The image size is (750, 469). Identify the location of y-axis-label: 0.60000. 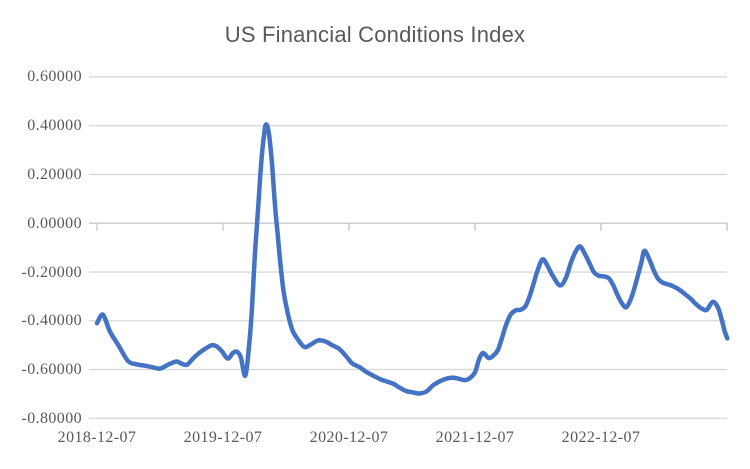
(54, 77).